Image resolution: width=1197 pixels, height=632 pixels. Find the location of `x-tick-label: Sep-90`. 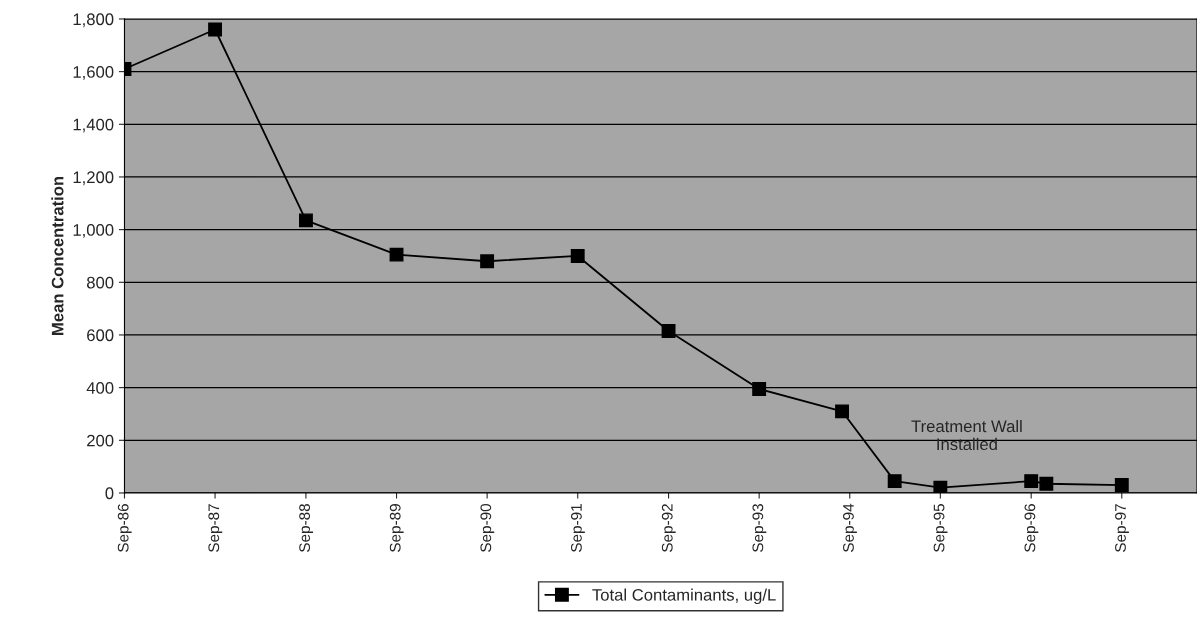

x-tick-label: Sep-90 is located at coordinates (487, 527).